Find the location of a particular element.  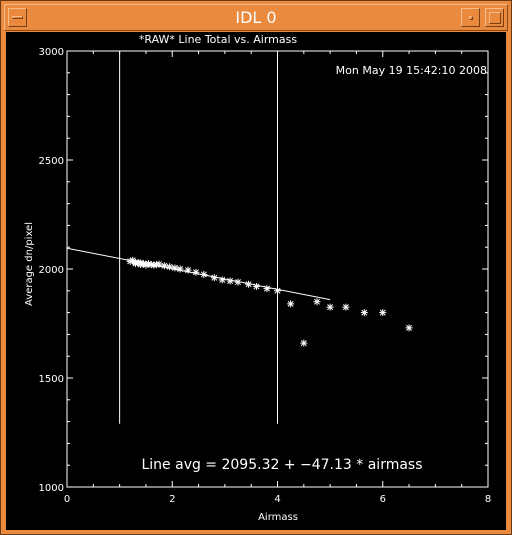

y-tick-label: 2500 is located at coordinates (51, 161).